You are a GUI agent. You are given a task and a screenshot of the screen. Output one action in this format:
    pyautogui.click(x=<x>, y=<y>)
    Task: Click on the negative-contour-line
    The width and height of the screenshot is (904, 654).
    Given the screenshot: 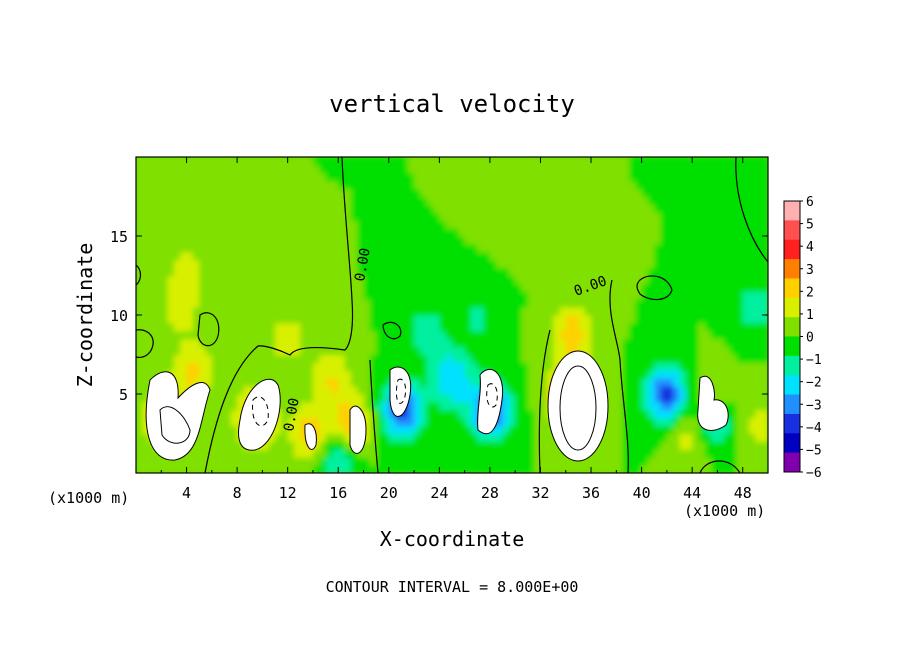 What is the action you would take?
    pyautogui.click(x=260, y=411)
    